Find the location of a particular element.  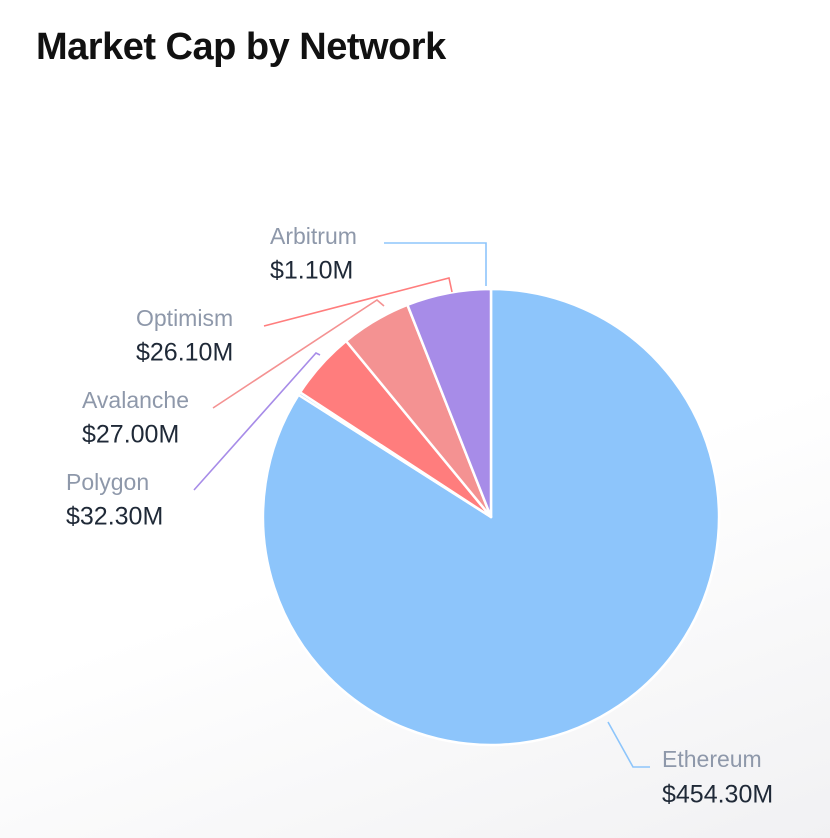

slice-label-arbitrum: Arbitrum is located at coordinates (313, 236).